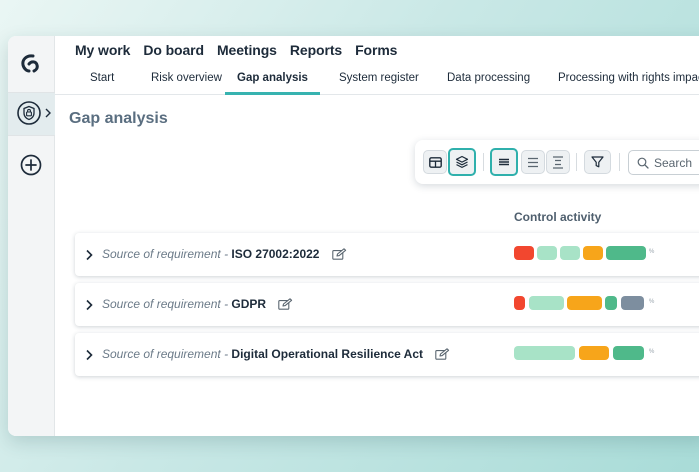 The image size is (699, 472). What do you see at coordinates (102, 78) in the screenshot?
I see `tab-start: Start` at bounding box center [102, 78].